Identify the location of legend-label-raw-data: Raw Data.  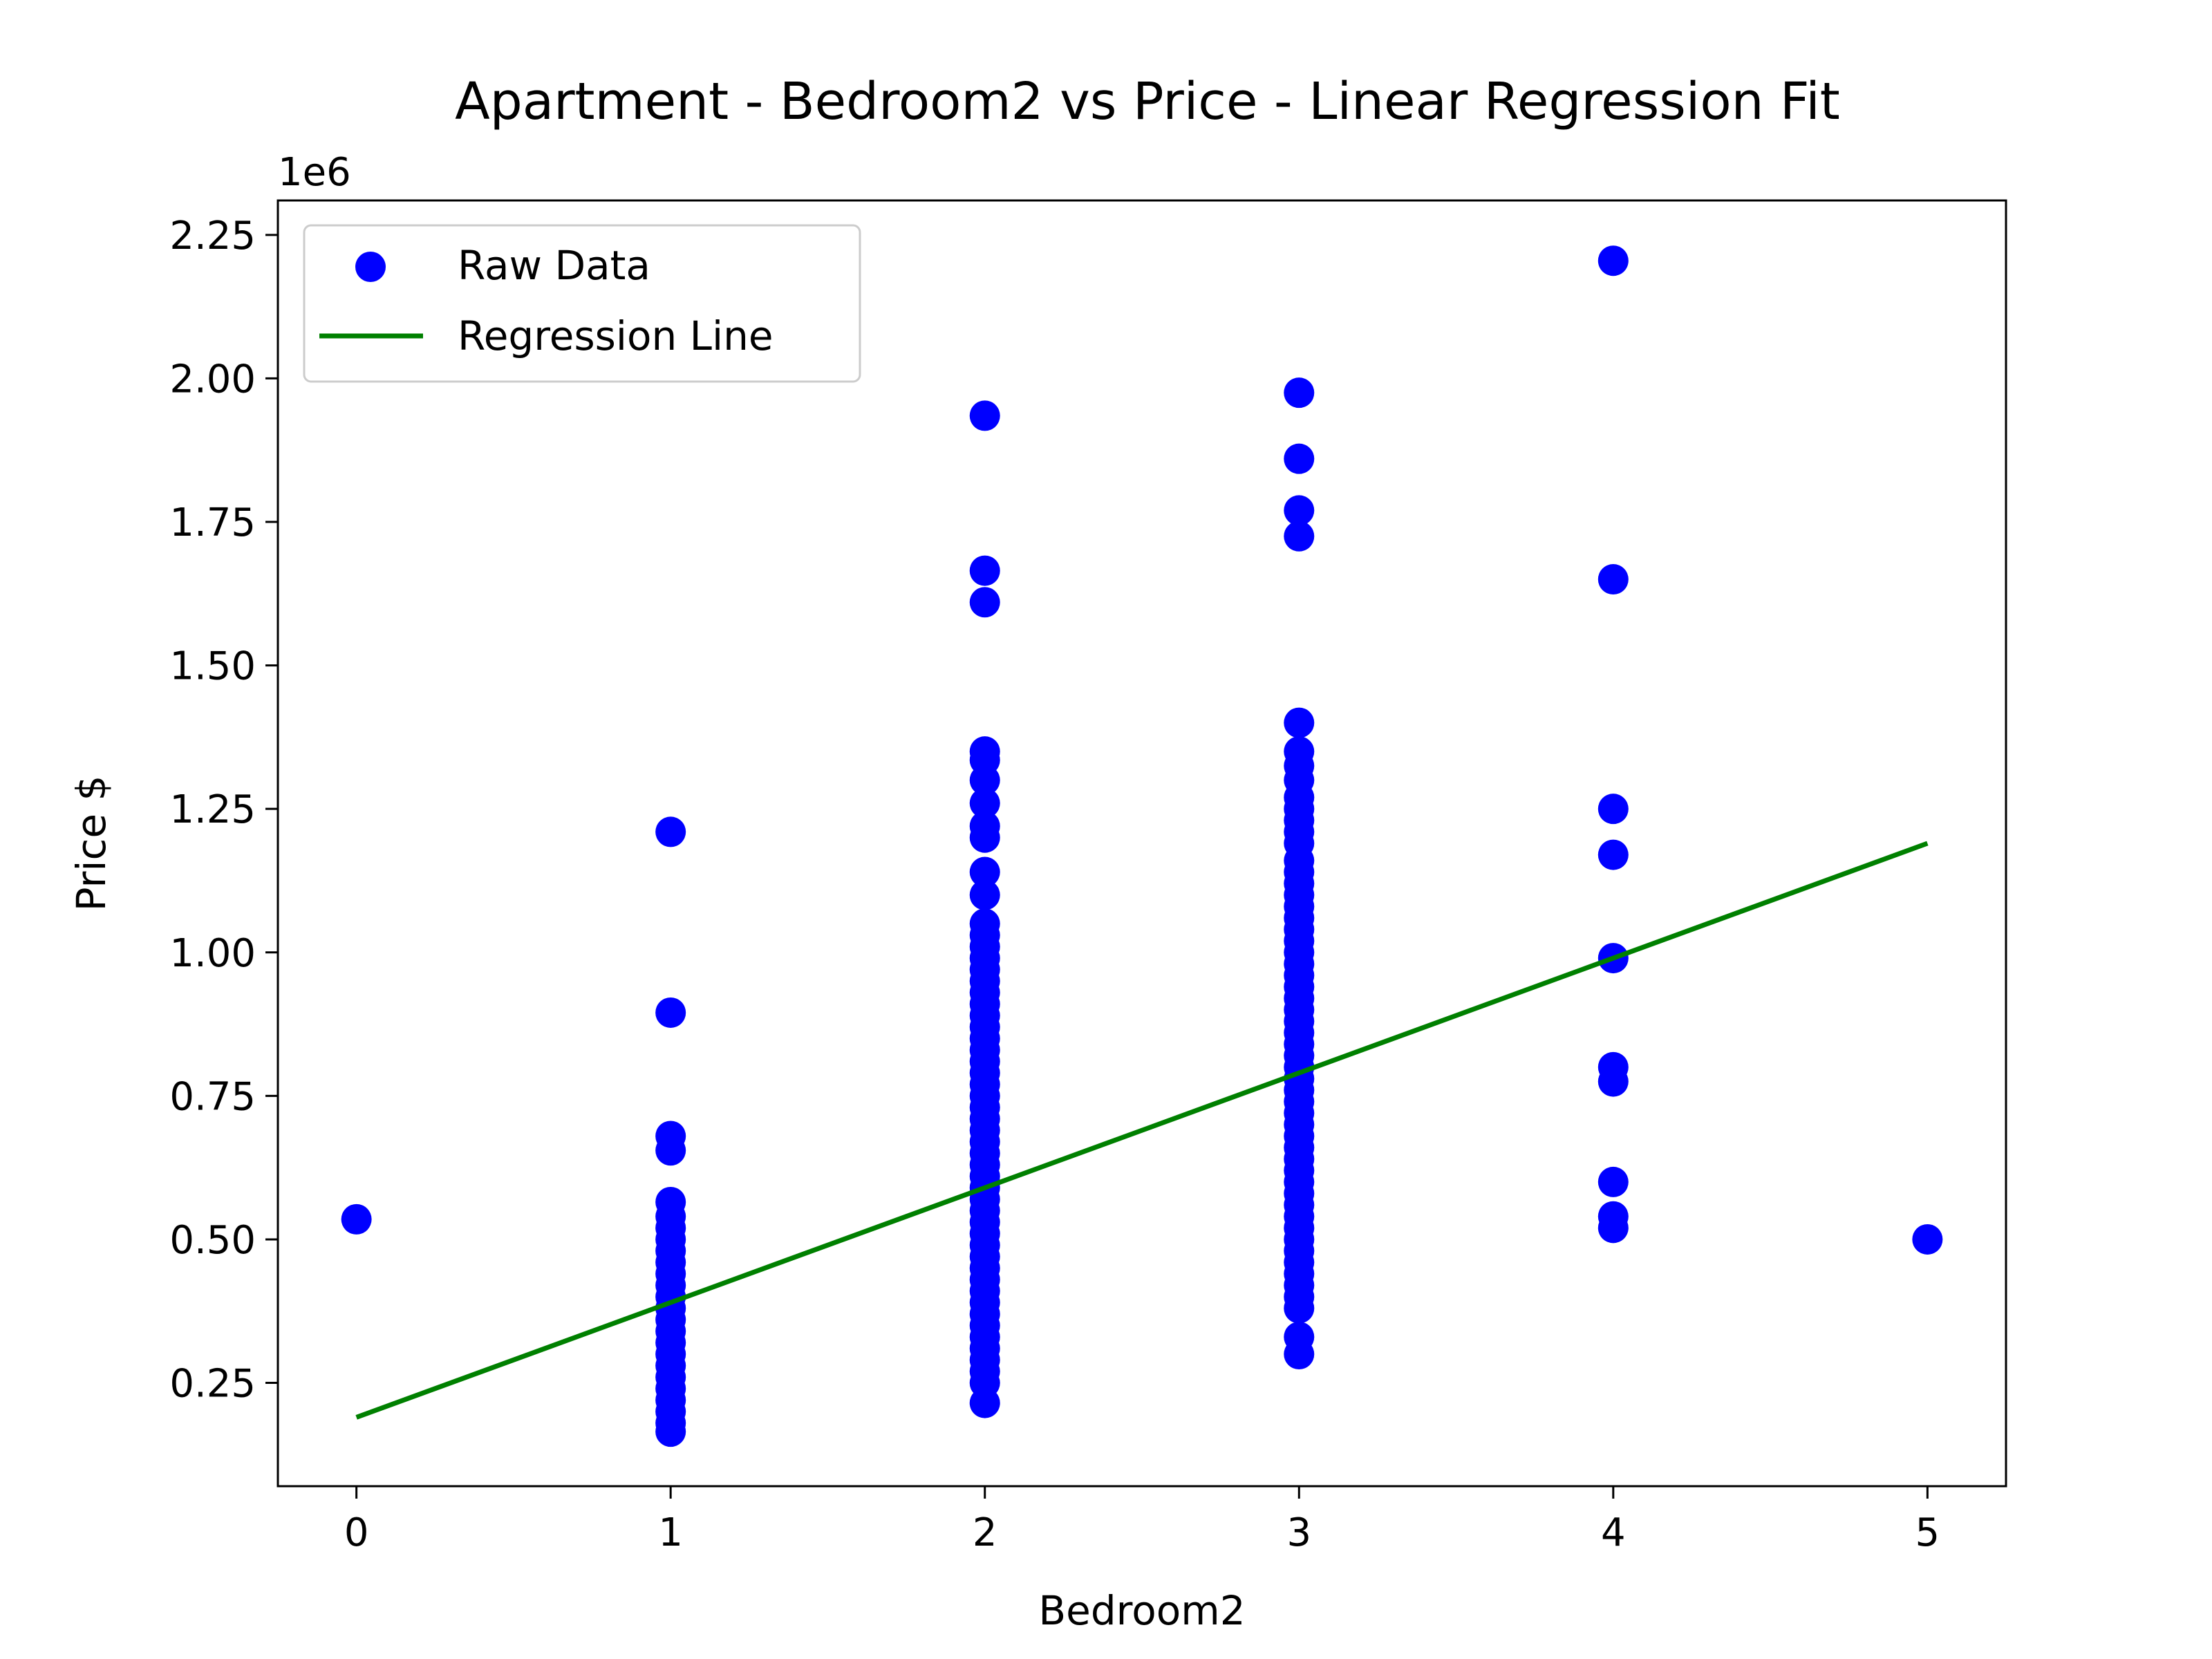
(554, 265).